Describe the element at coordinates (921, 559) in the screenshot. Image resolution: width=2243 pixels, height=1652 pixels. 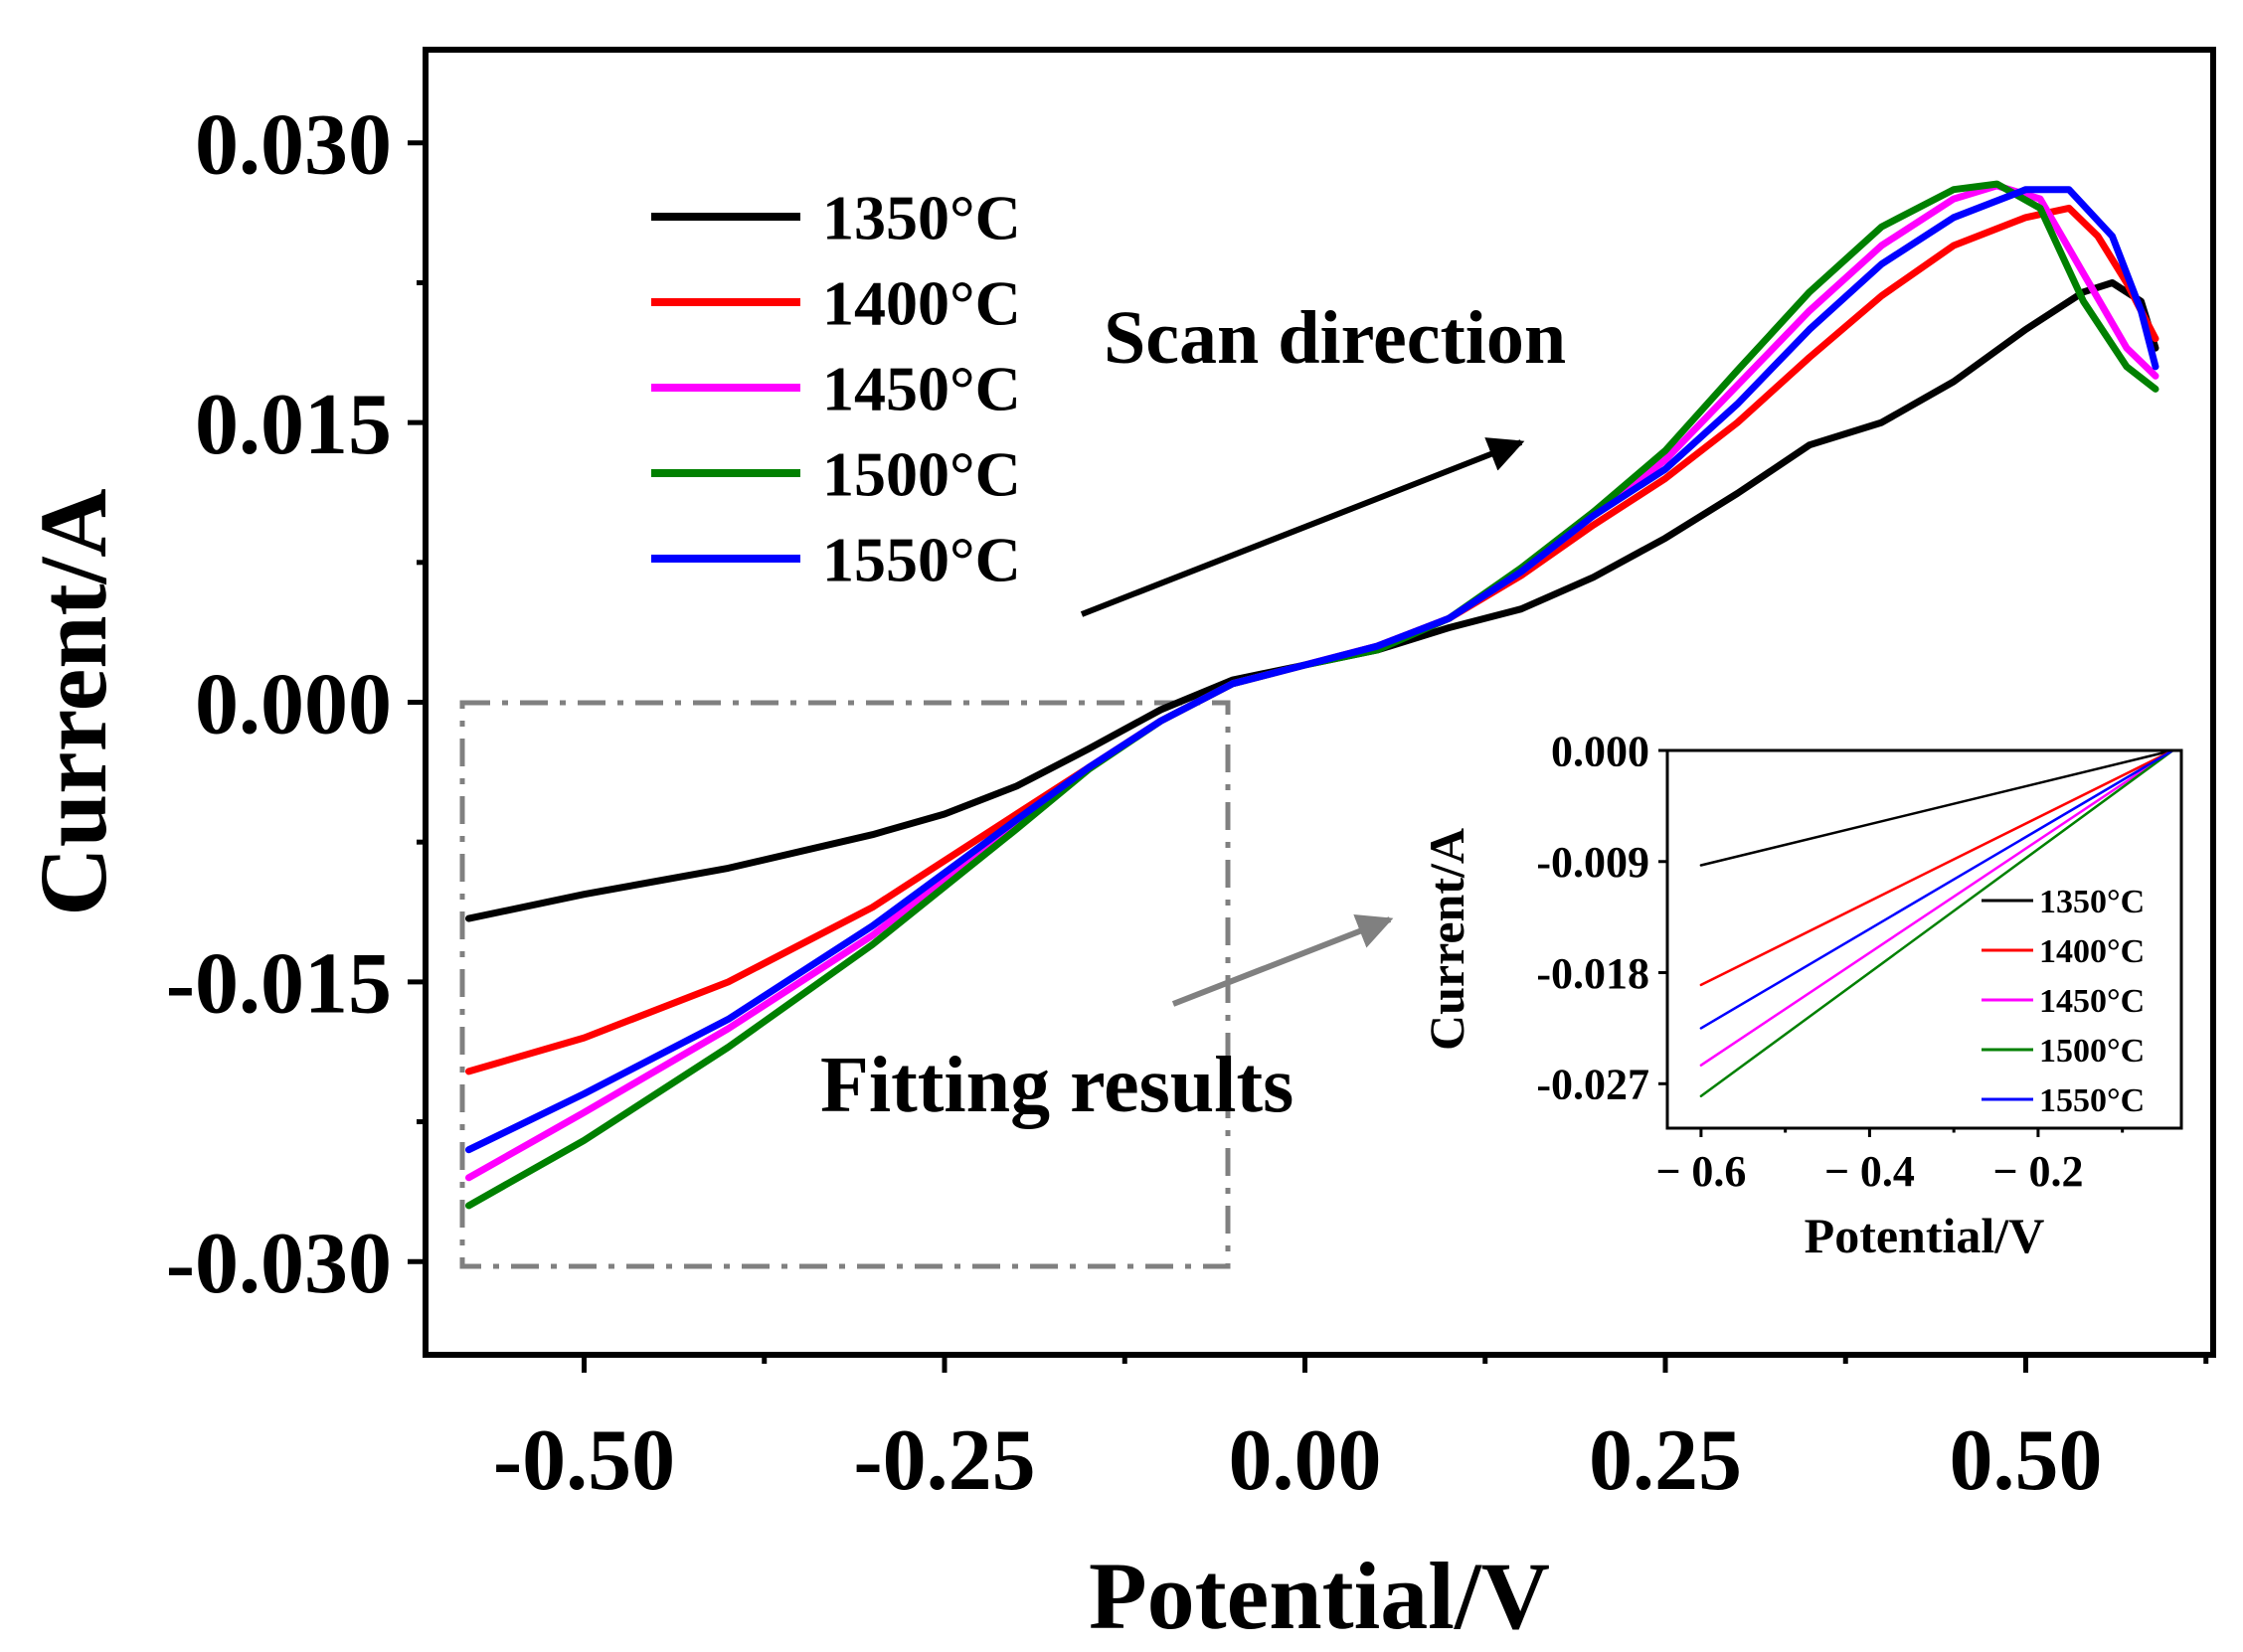
I see `main-legend-label-1550-C: 1550°C` at that location.